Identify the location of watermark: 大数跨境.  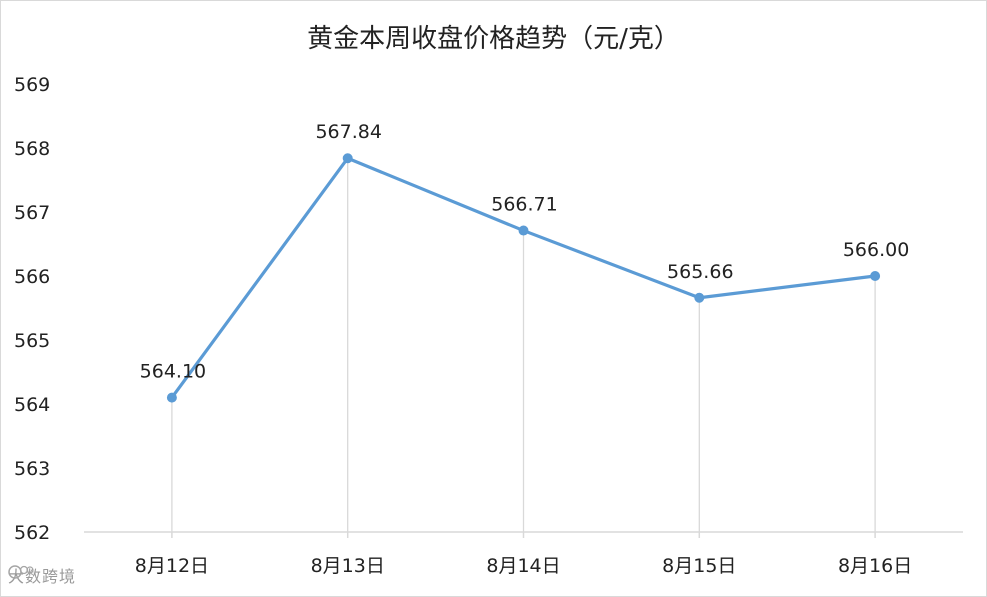
(42, 575).